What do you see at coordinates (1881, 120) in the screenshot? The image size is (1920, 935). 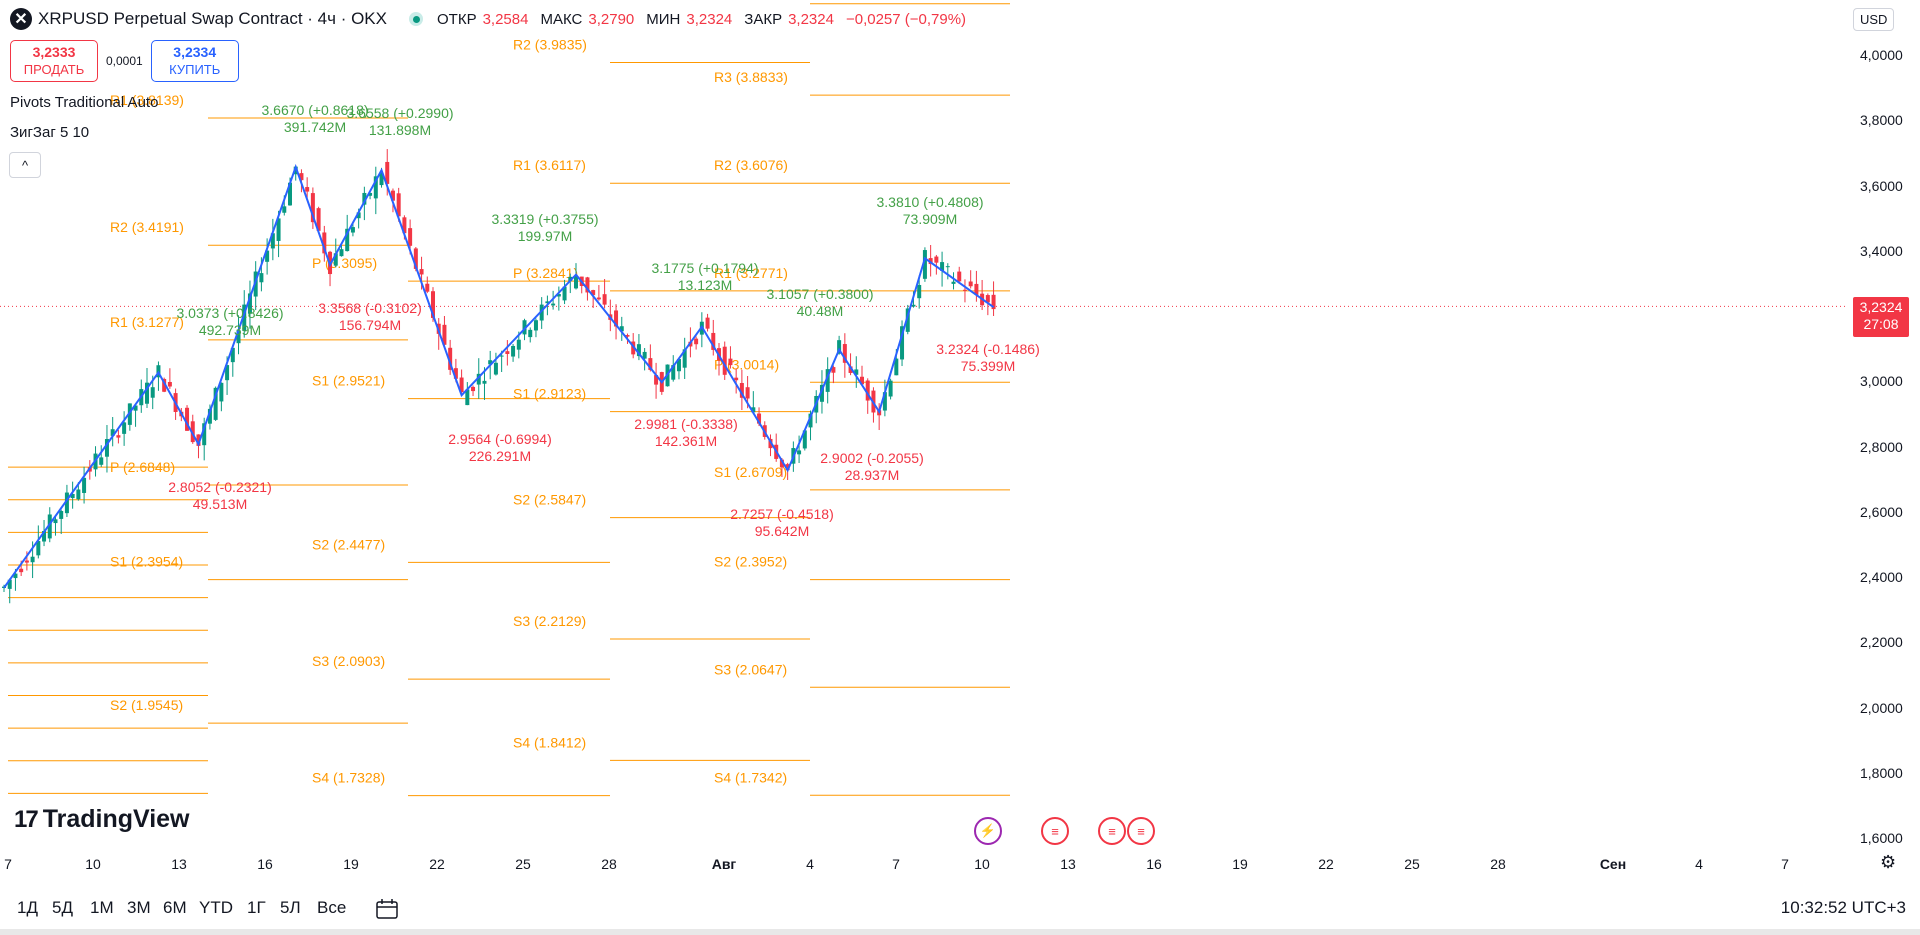 I see `price-tick: 3,8000` at bounding box center [1881, 120].